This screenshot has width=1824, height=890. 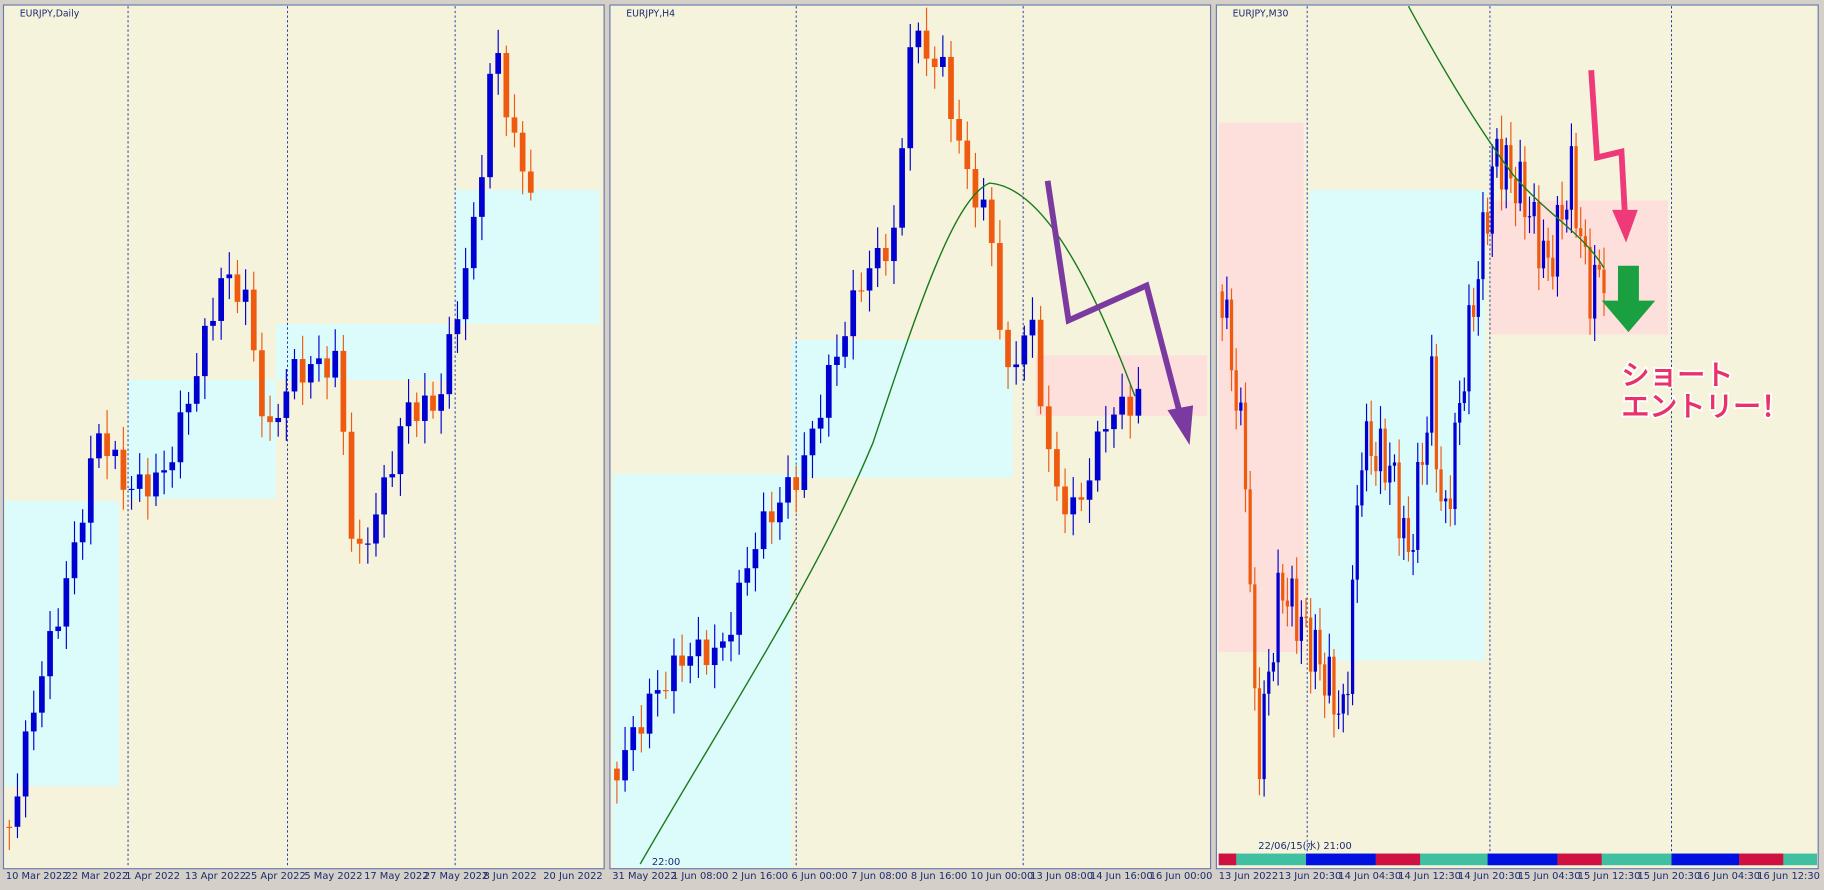 What do you see at coordinates (1628, 299) in the screenshot?
I see `down-arrow` at bounding box center [1628, 299].